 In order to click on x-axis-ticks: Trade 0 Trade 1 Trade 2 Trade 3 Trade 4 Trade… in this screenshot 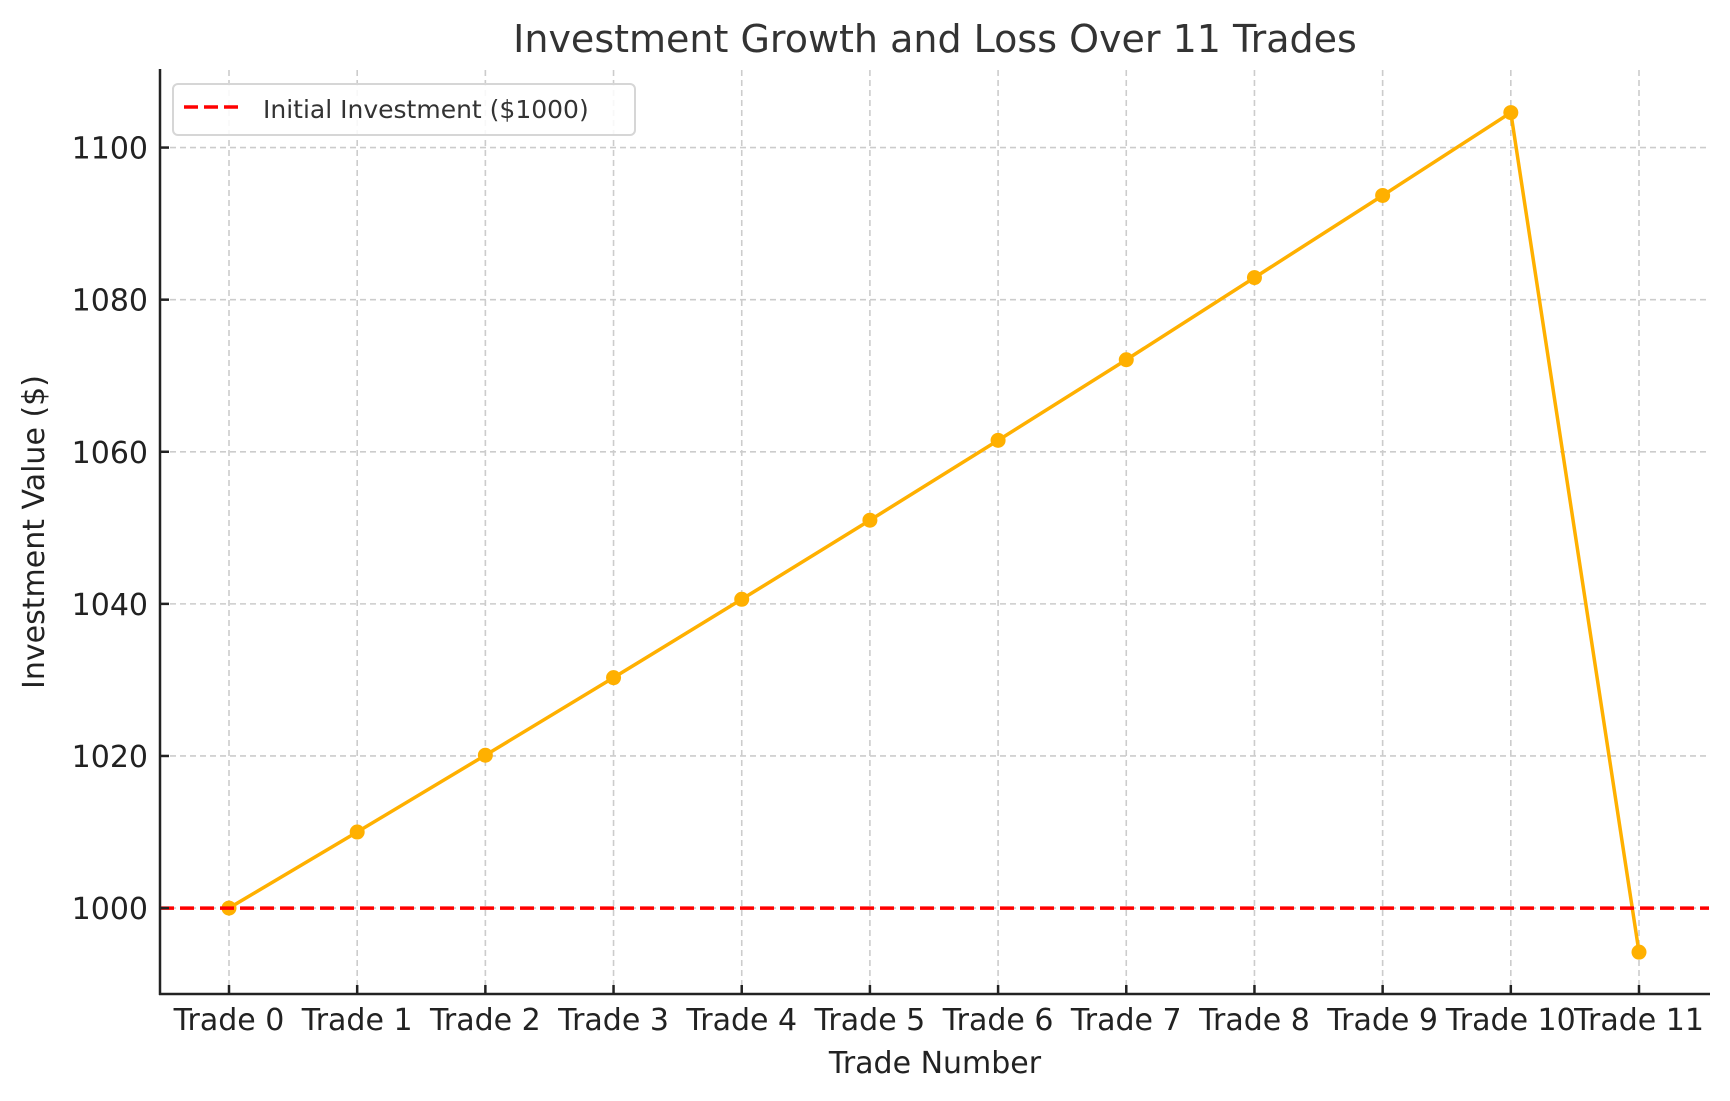, I will do `click(938, 1011)`.